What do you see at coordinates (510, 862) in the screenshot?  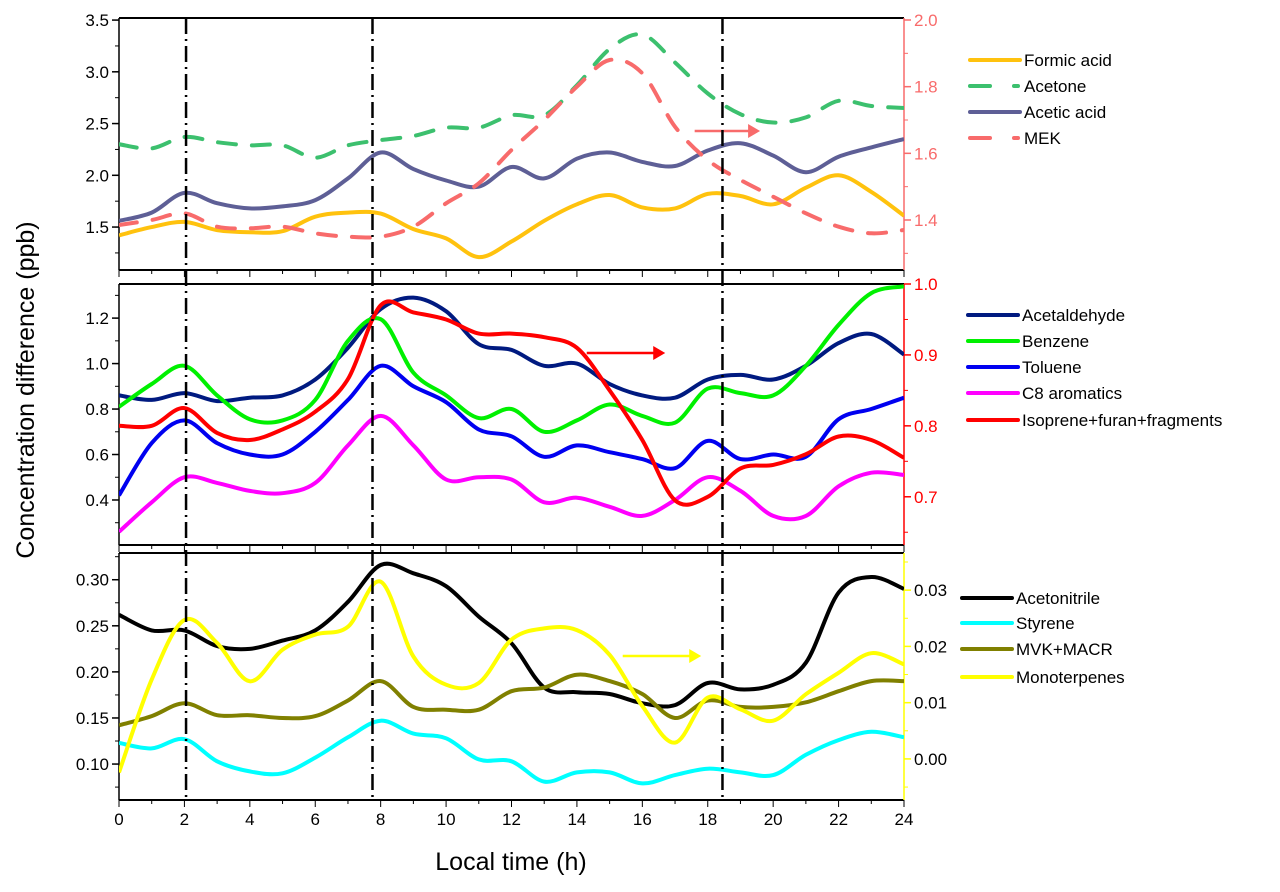 I see `x-axis-title: Local time (h)` at bounding box center [510, 862].